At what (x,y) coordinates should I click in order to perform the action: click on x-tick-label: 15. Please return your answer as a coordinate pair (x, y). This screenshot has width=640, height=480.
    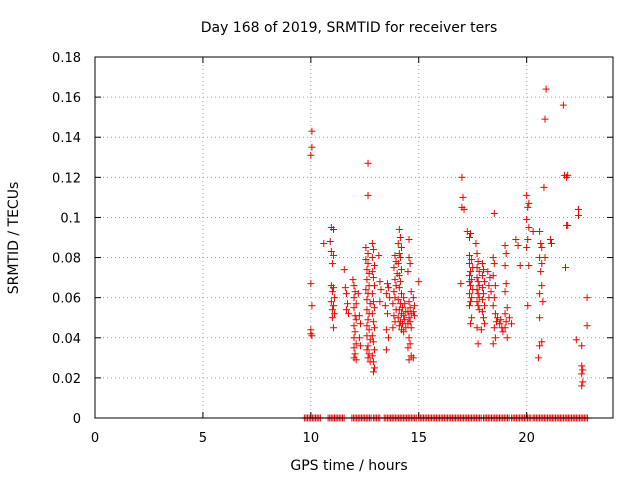
    Looking at the image, I should click on (418, 438).